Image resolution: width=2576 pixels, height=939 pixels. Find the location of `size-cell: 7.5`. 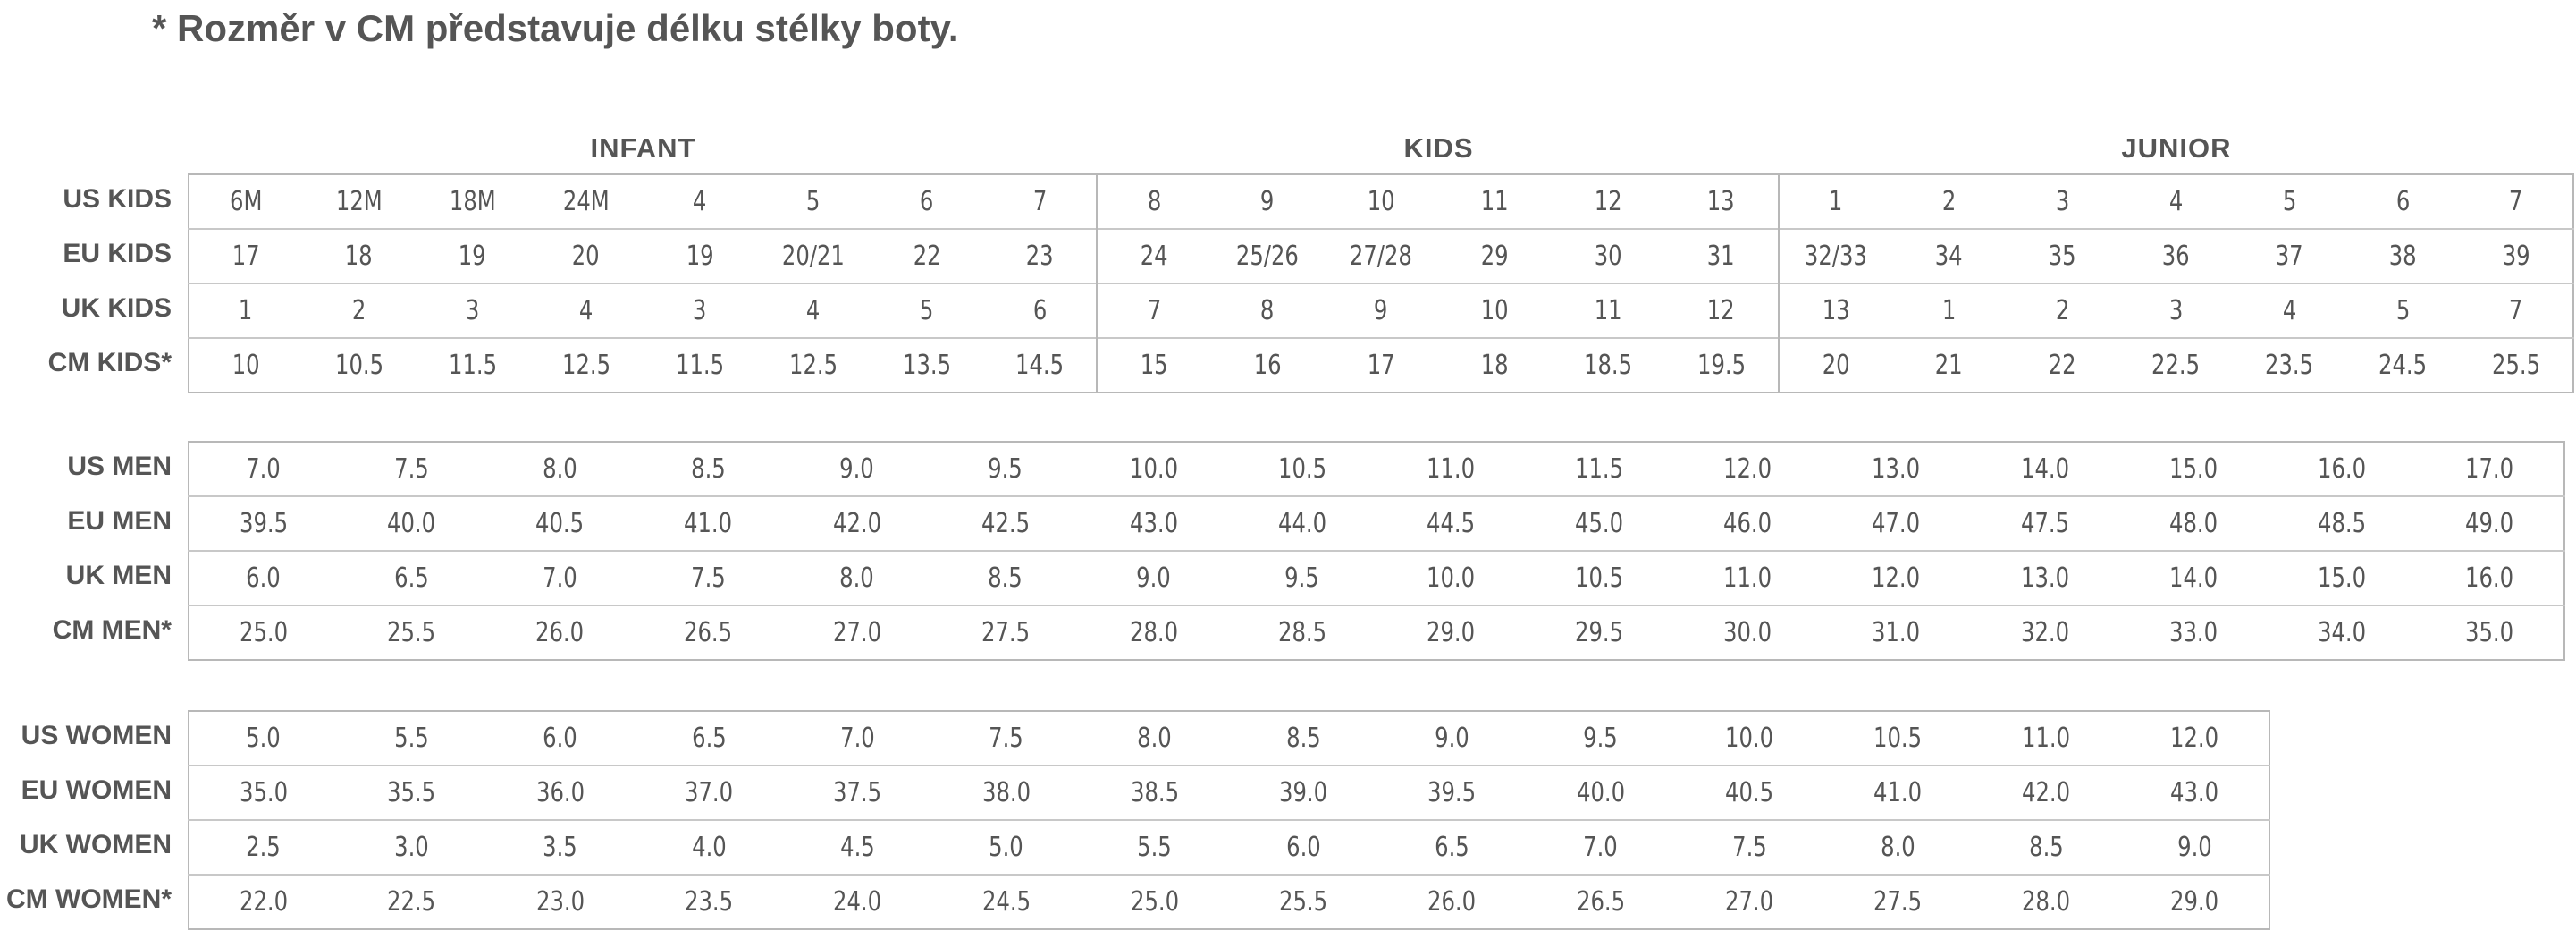

size-cell: 7.5 is located at coordinates (1006, 738).